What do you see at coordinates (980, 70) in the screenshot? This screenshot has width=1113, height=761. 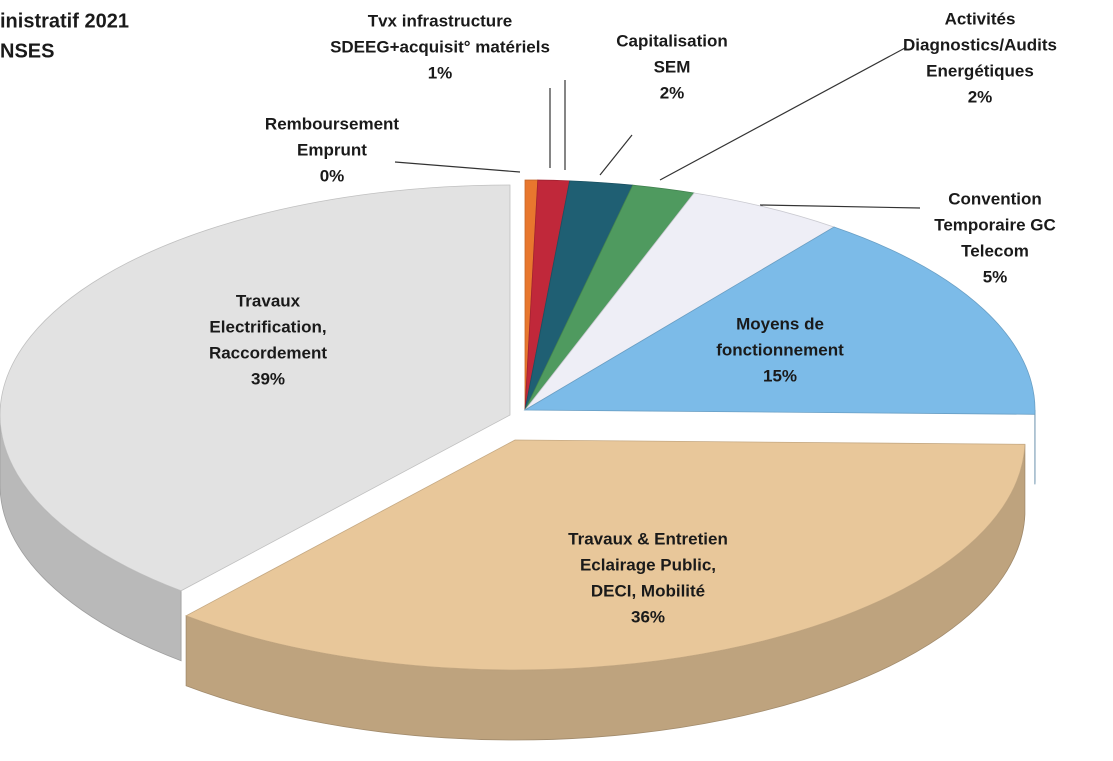 I see `slice-label: Energétiques` at bounding box center [980, 70].